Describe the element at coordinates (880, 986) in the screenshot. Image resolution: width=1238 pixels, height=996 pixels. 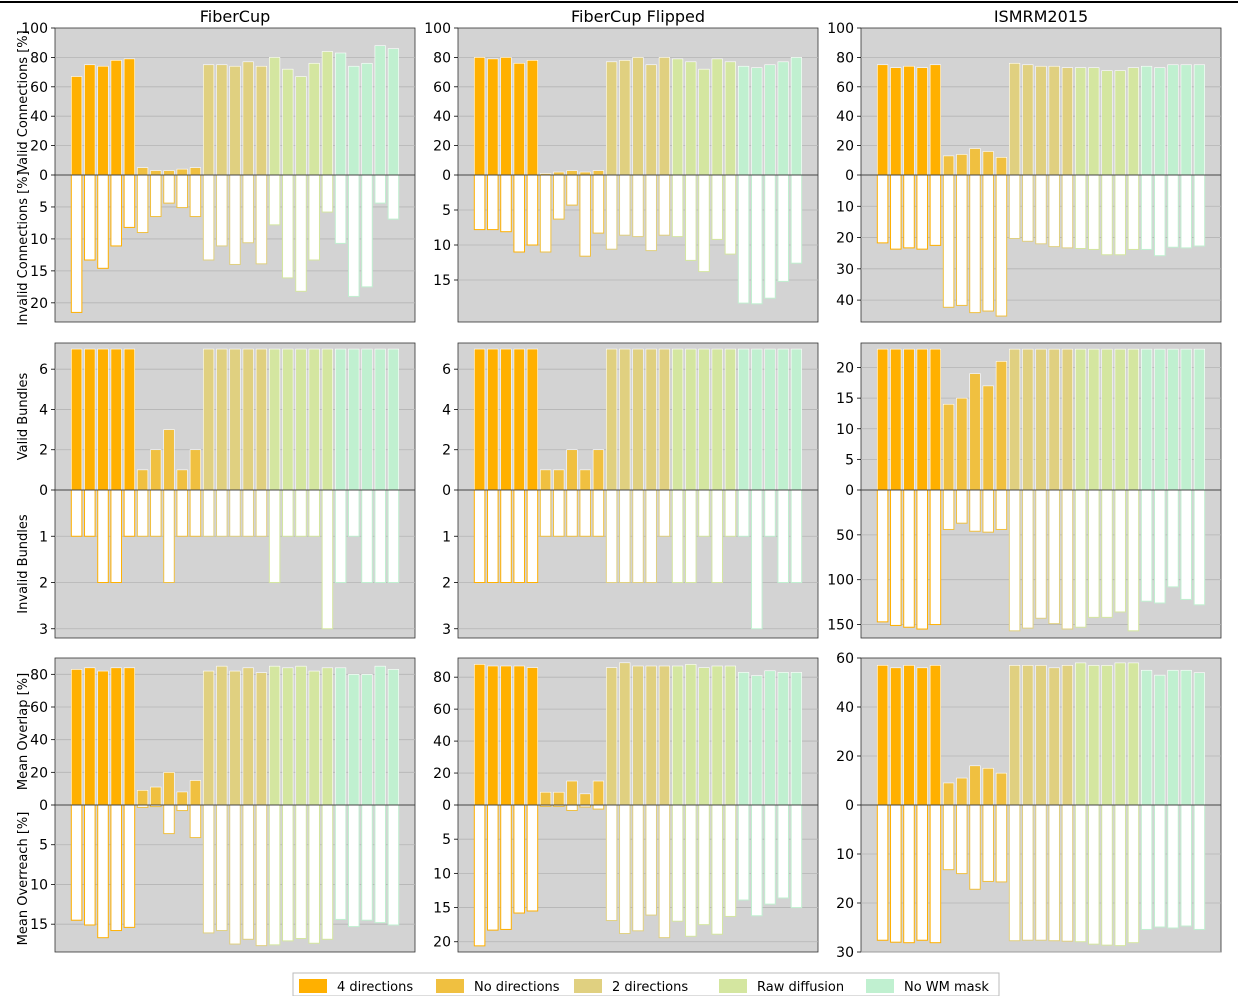
I see `legend-swatch` at that location.